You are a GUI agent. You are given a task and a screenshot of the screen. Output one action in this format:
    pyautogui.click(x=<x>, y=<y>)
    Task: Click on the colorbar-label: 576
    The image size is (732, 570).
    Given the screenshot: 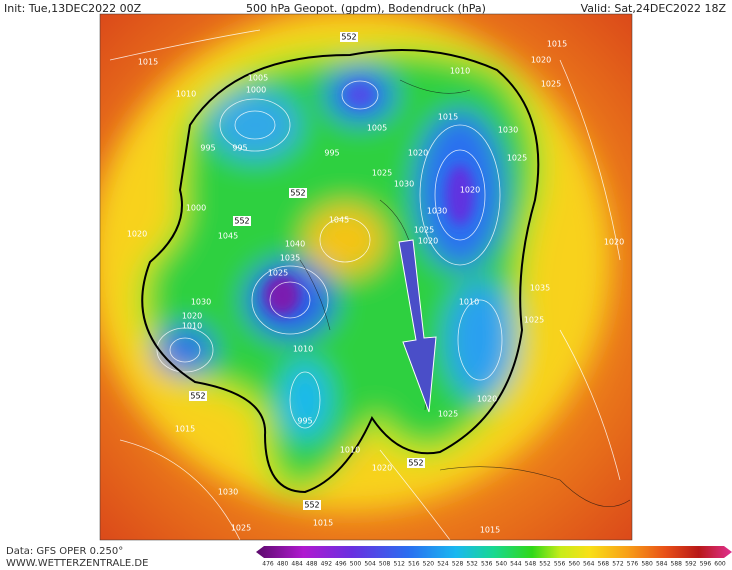 What is the action you would take?
    pyautogui.click(x=633, y=564)
    